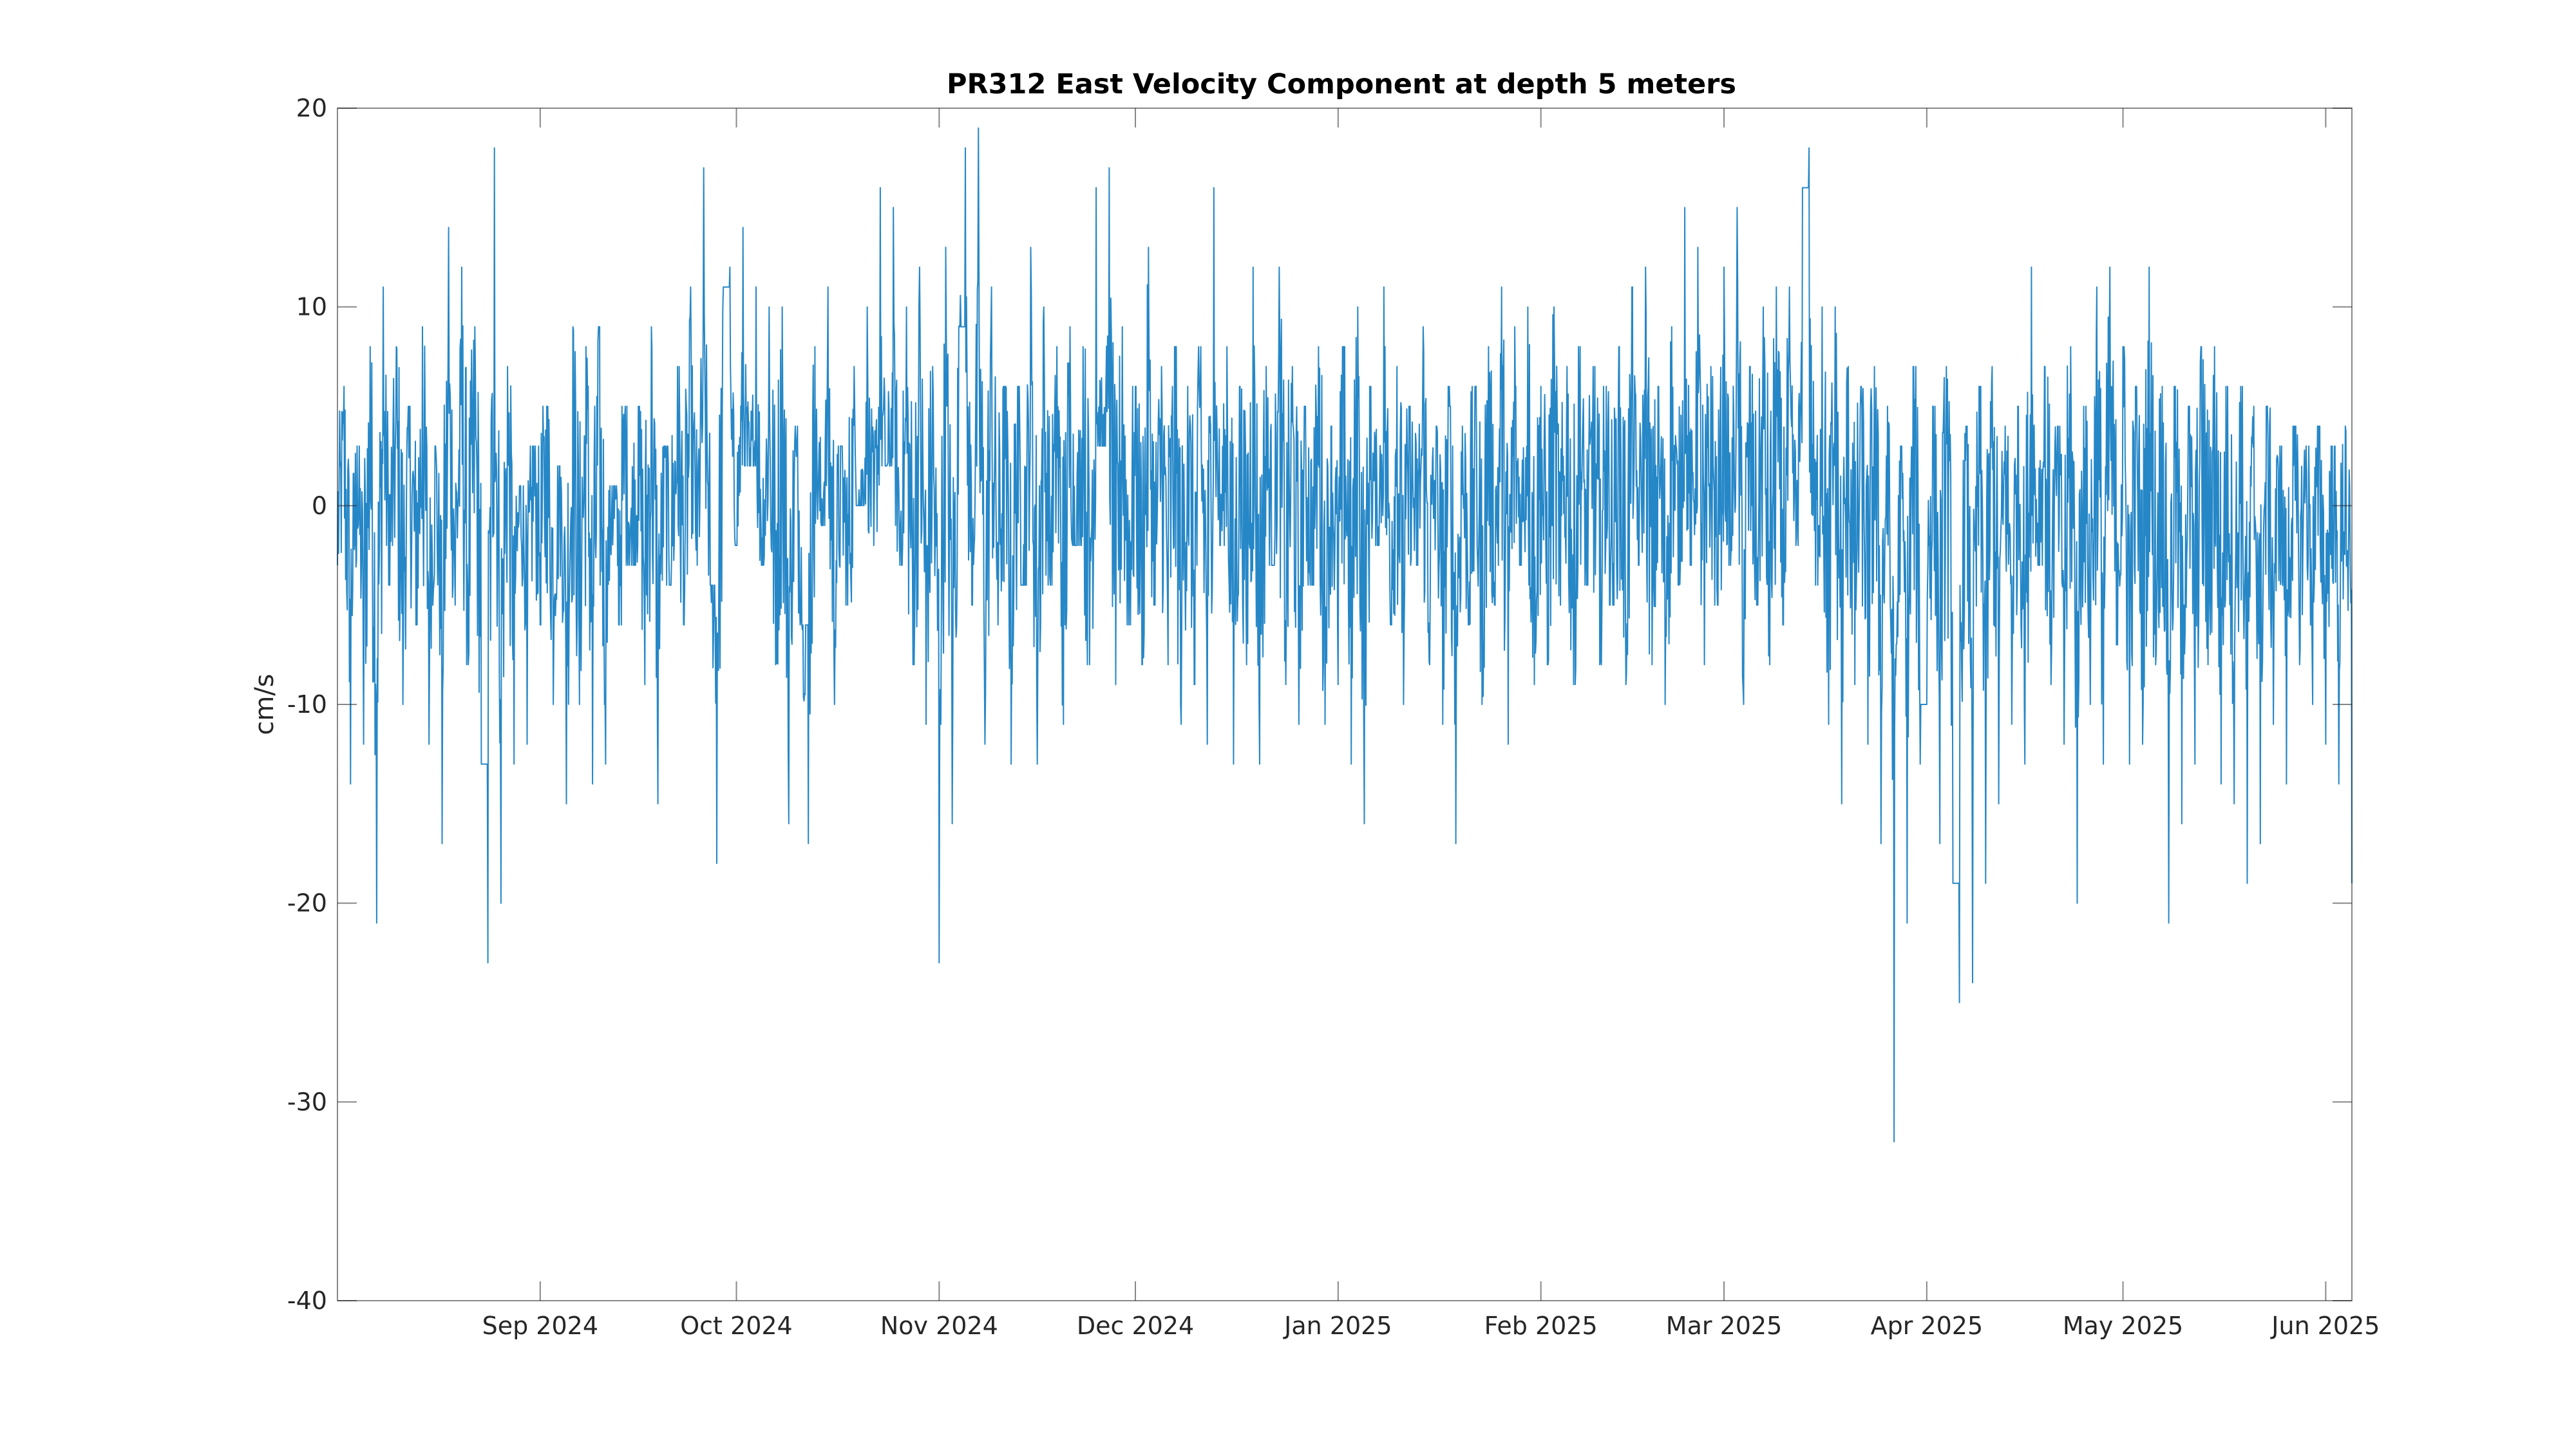  What do you see at coordinates (939, 1326) in the screenshot?
I see `x-tick-label: Nov 2024` at bounding box center [939, 1326].